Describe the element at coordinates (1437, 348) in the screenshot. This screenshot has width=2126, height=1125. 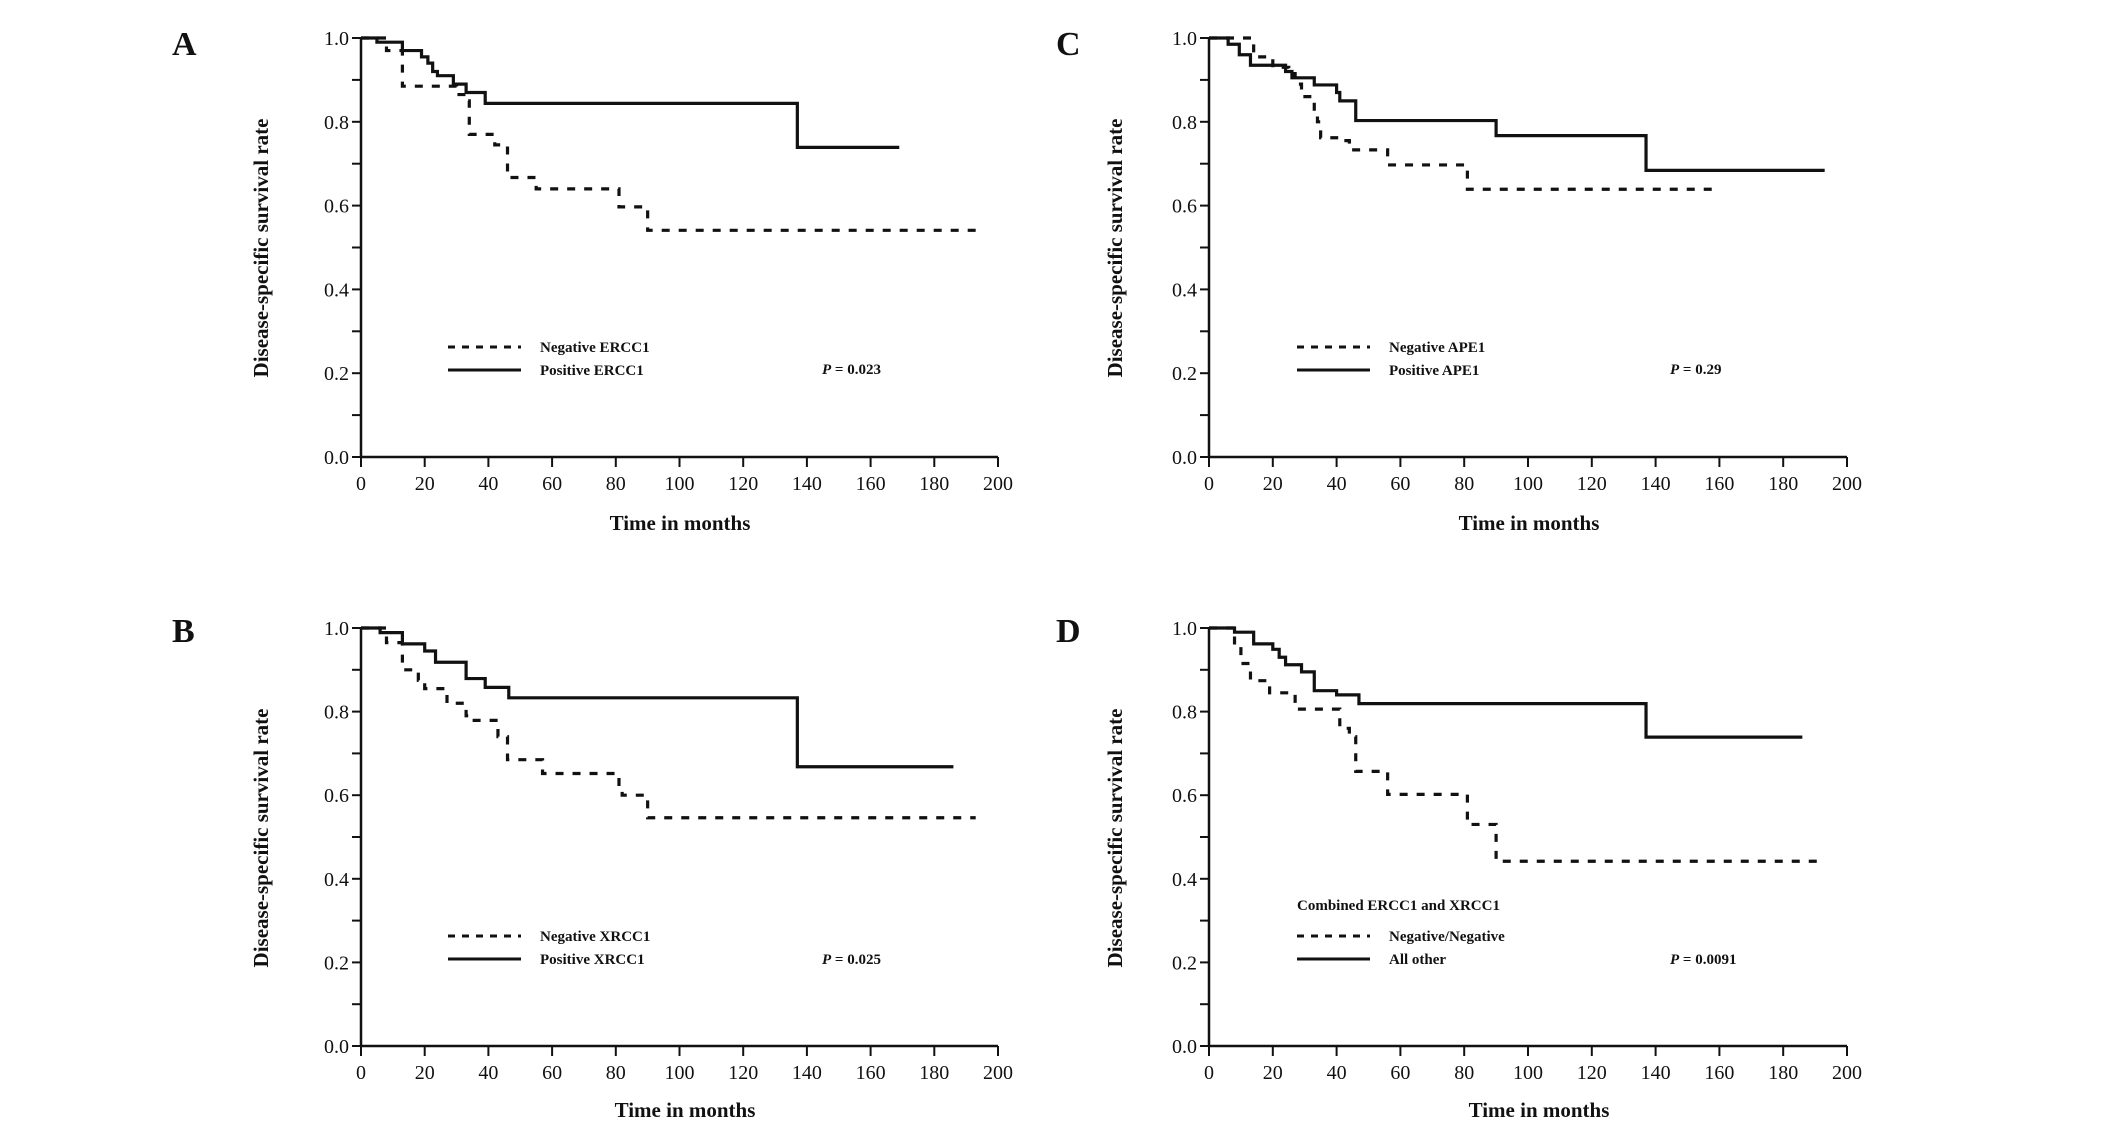
I see `legend-label: Negative APE1` at that location.